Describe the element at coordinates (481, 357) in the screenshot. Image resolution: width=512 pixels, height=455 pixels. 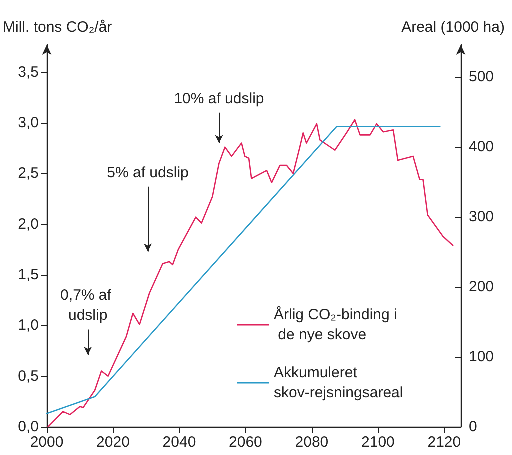
I see `y2-tick-label: 100` at that location.